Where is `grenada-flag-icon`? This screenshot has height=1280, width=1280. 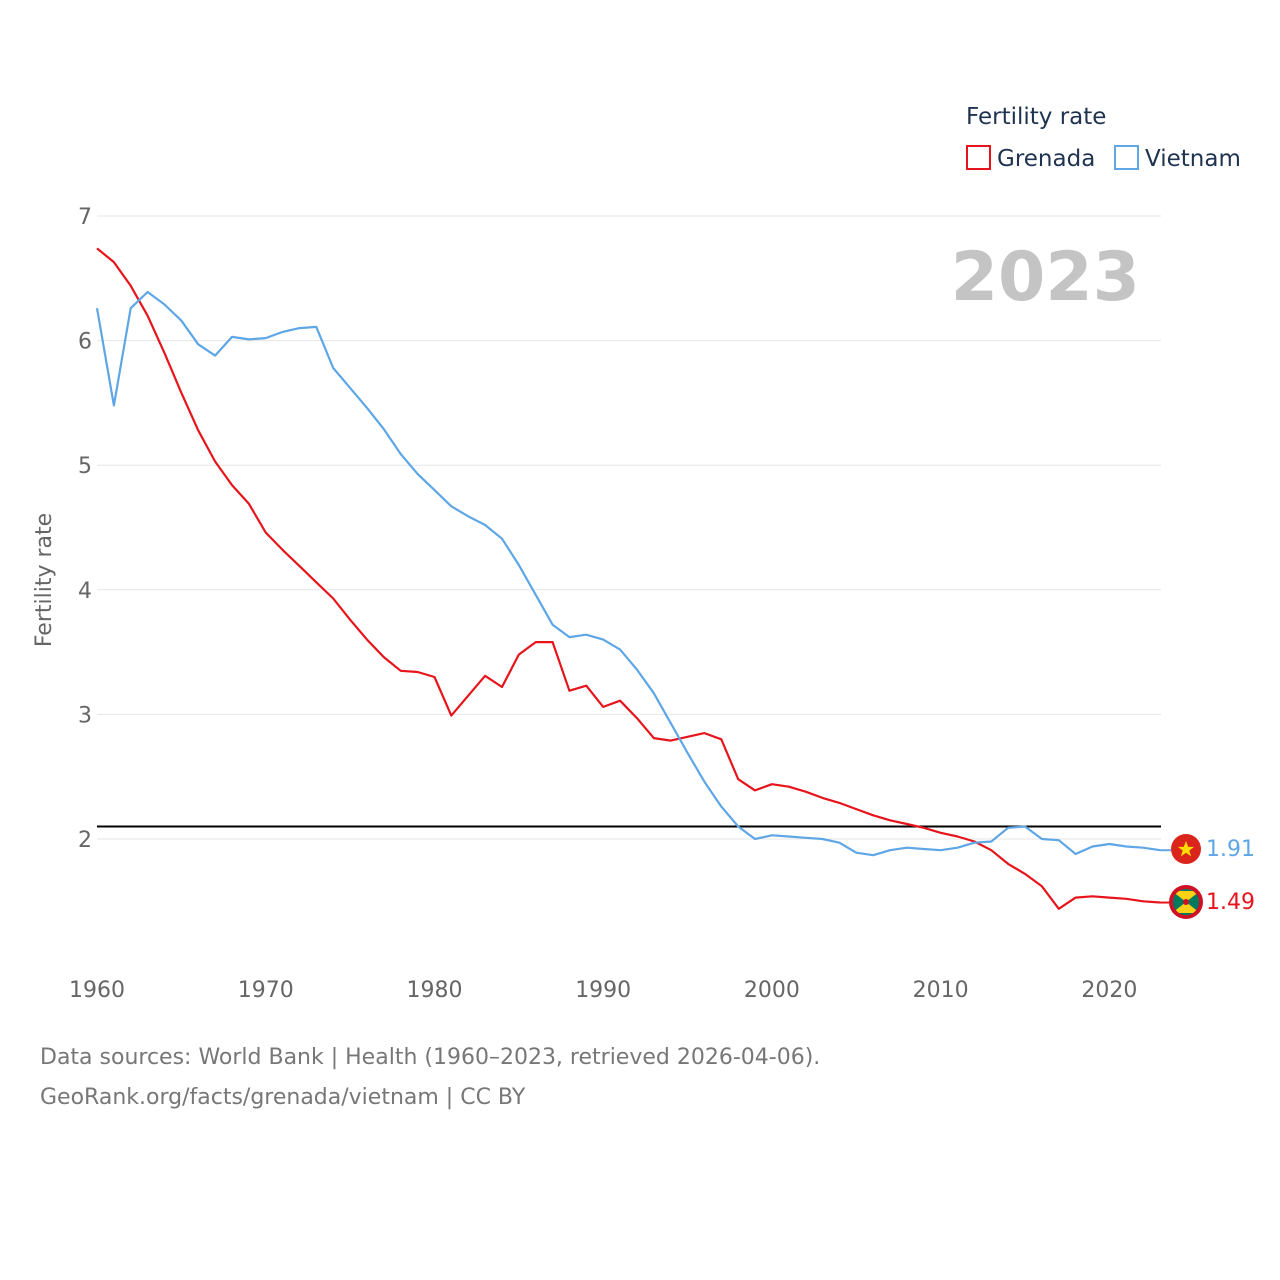
grenada-flag-icon is located at coordinates (1186, 902).